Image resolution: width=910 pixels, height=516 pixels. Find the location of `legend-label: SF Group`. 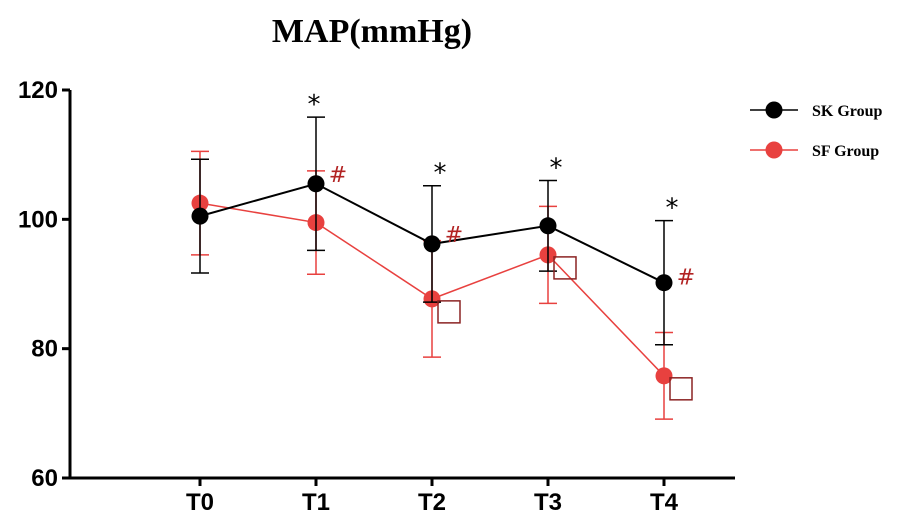

legend-label: SF Group is located at coordinates (845, 151).